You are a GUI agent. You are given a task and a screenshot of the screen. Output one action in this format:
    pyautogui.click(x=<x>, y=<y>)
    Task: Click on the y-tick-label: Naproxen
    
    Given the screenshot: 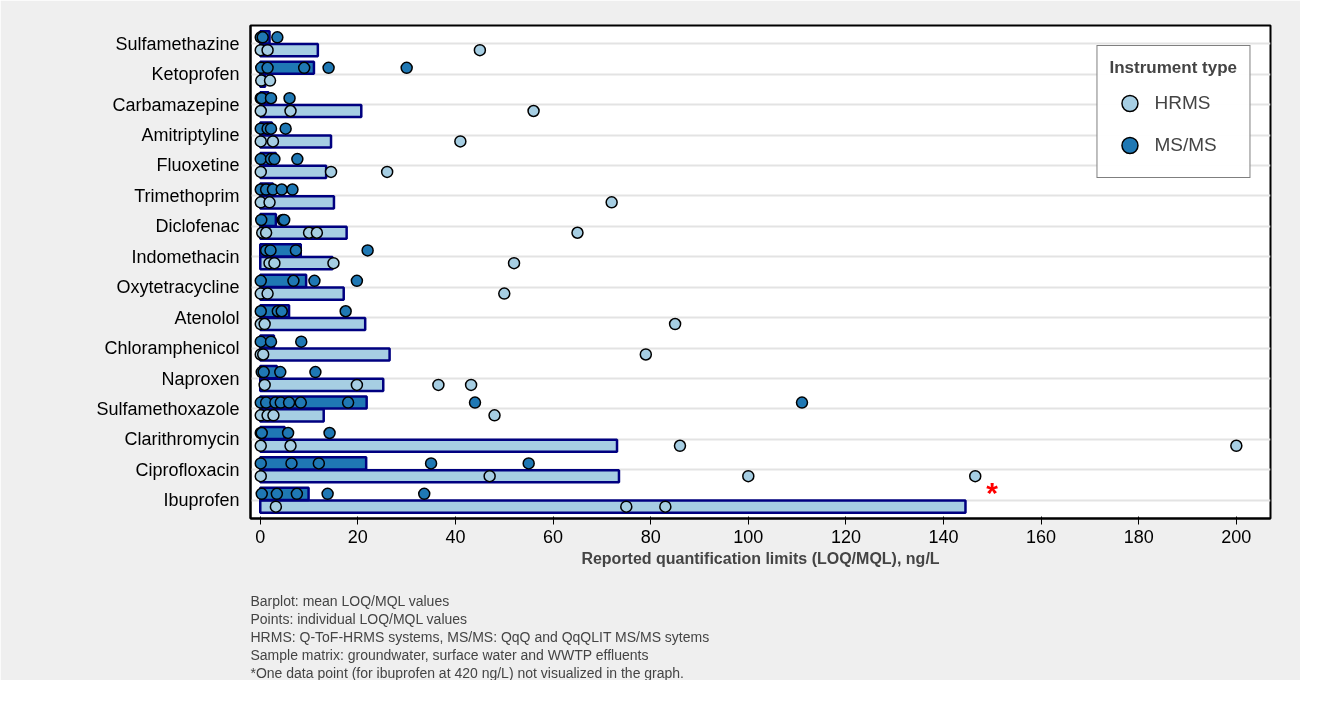 What is the action you would take?
    pyautogui.click(x=200, y=378)
    